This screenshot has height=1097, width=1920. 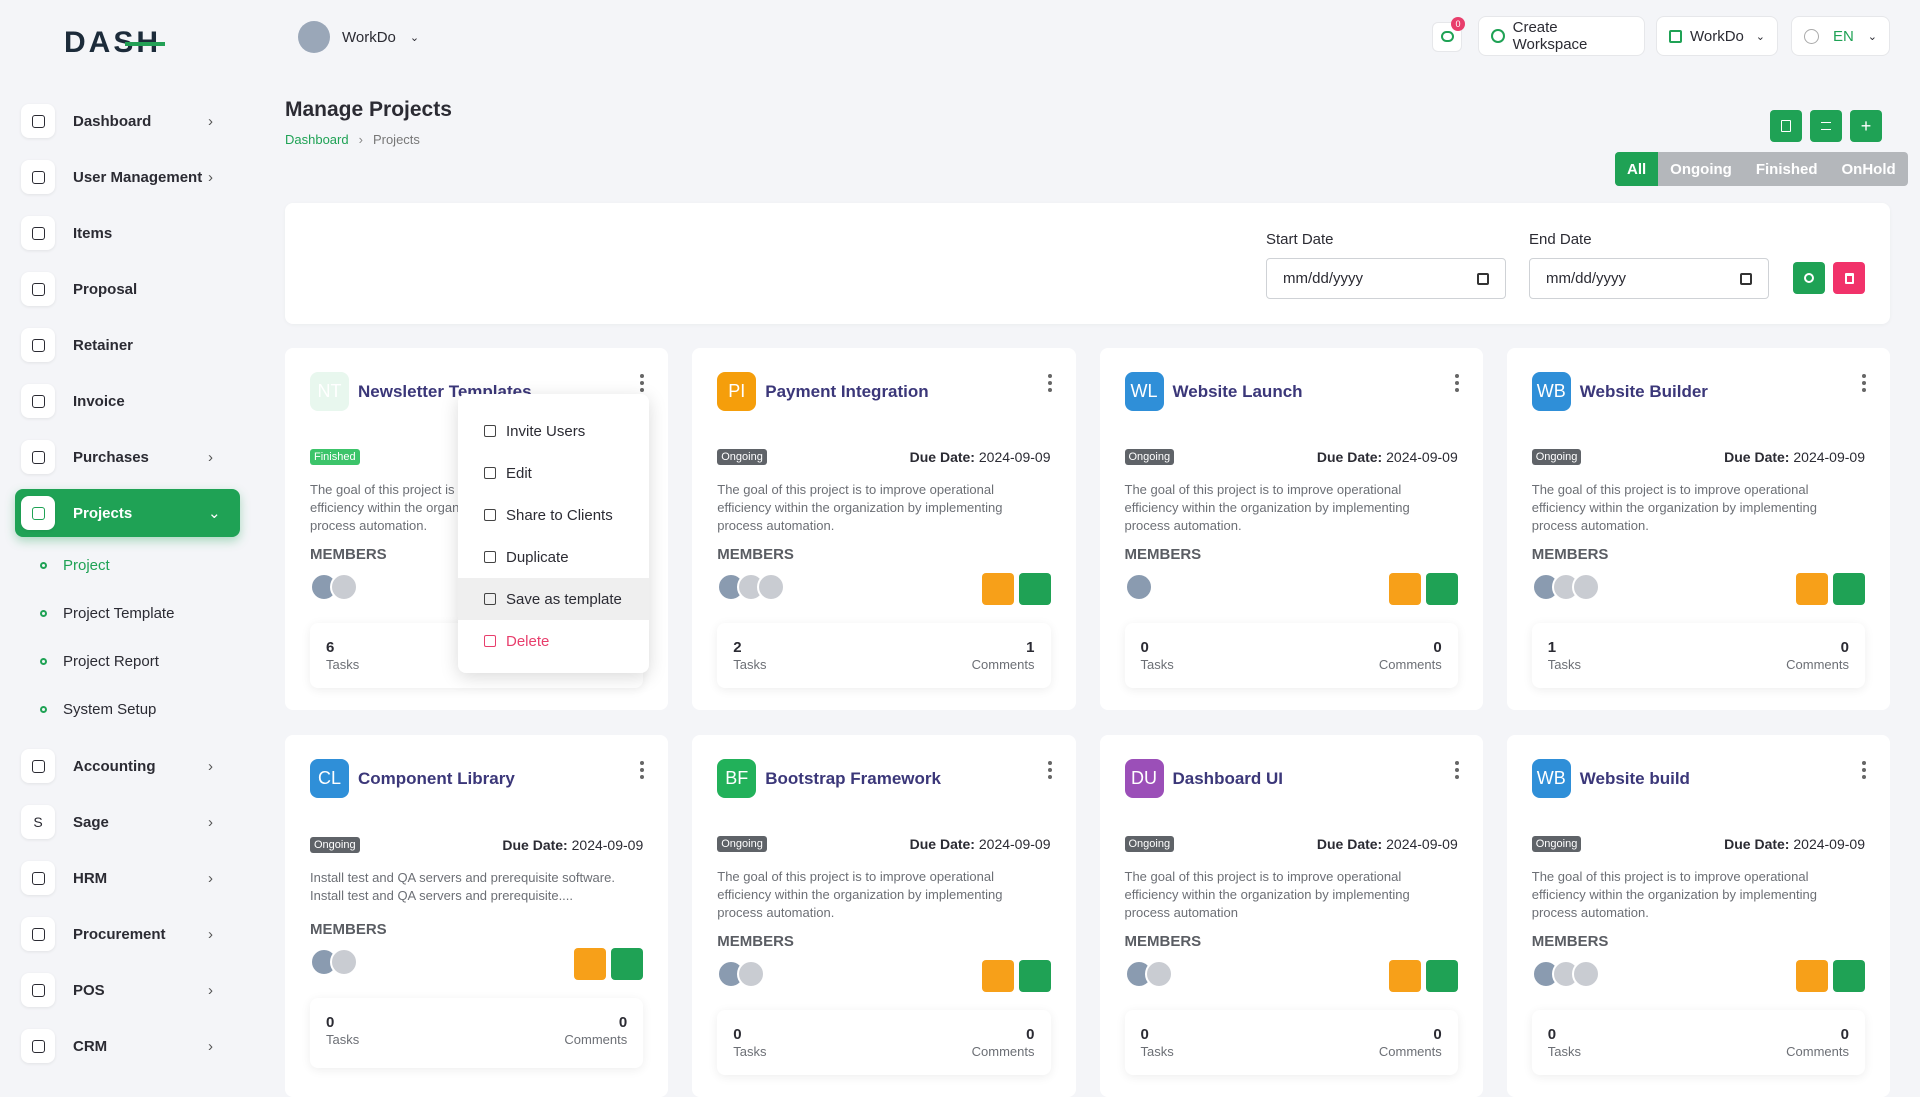 I want to click on search-button, so click(x=1809, y=278).